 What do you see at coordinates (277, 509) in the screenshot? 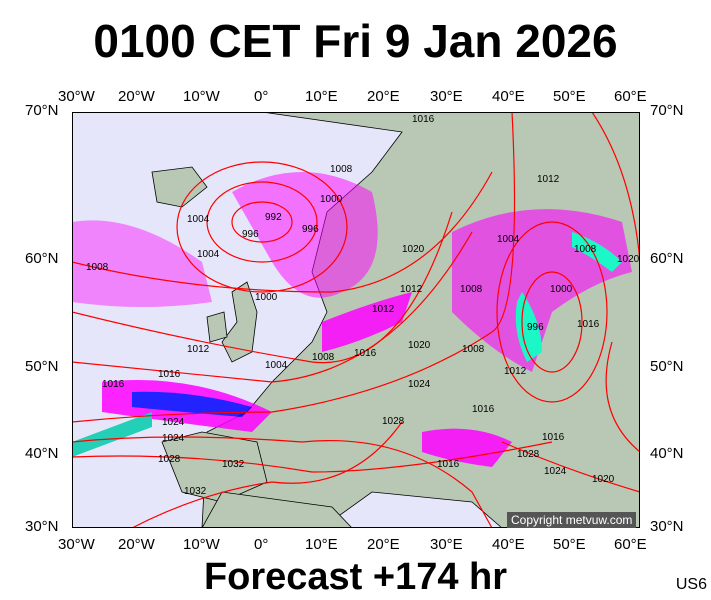
I see `north-africa` at bounding box center [277, 509].